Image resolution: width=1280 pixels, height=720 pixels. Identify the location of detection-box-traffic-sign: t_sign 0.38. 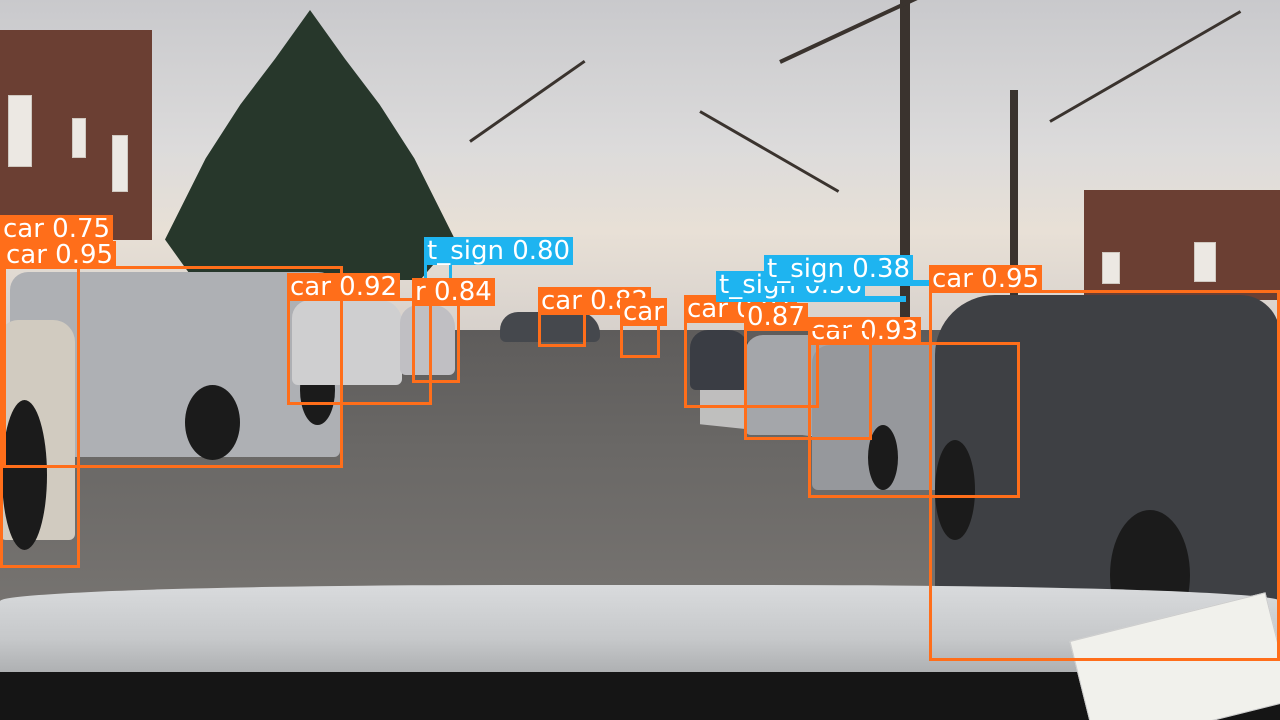
(856, 270).